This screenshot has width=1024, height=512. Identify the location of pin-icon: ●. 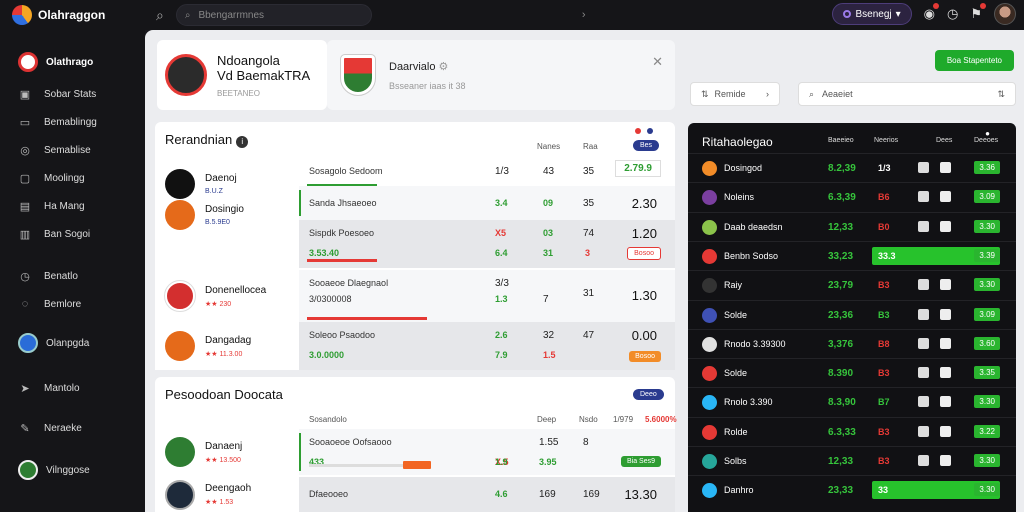
(987, 133).